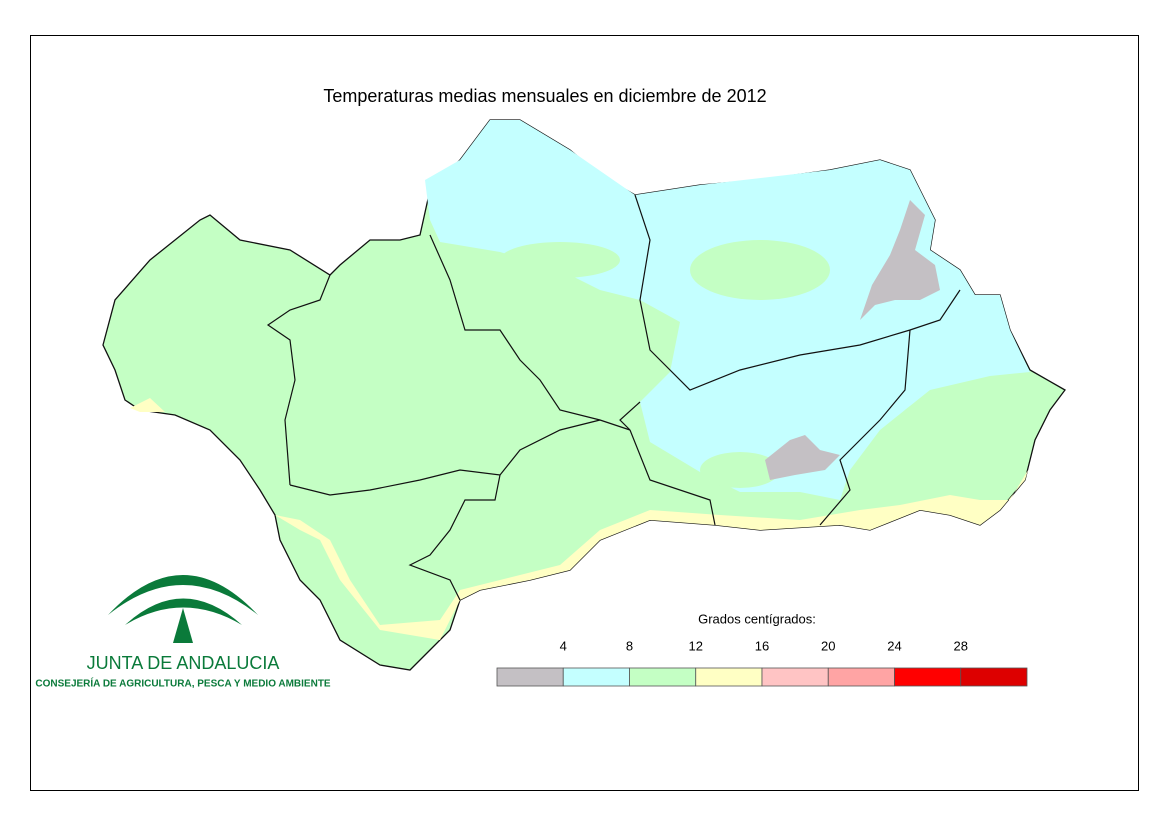 Image resolution: width=1170 pixels, height=827 pixels. What do you see at coordinates (629, 645) in the screenshot?
I see `legend-tick-label: 8` at bounding box center [629, 645].